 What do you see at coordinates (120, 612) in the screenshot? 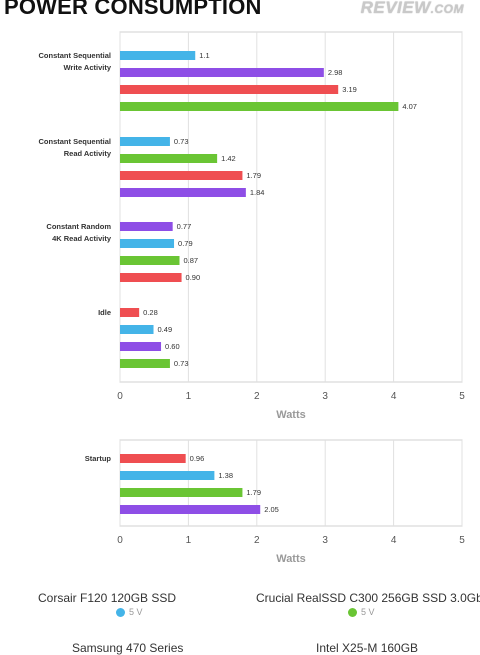
I see `legend-dot-corsair` at bounding box center [120, 612].